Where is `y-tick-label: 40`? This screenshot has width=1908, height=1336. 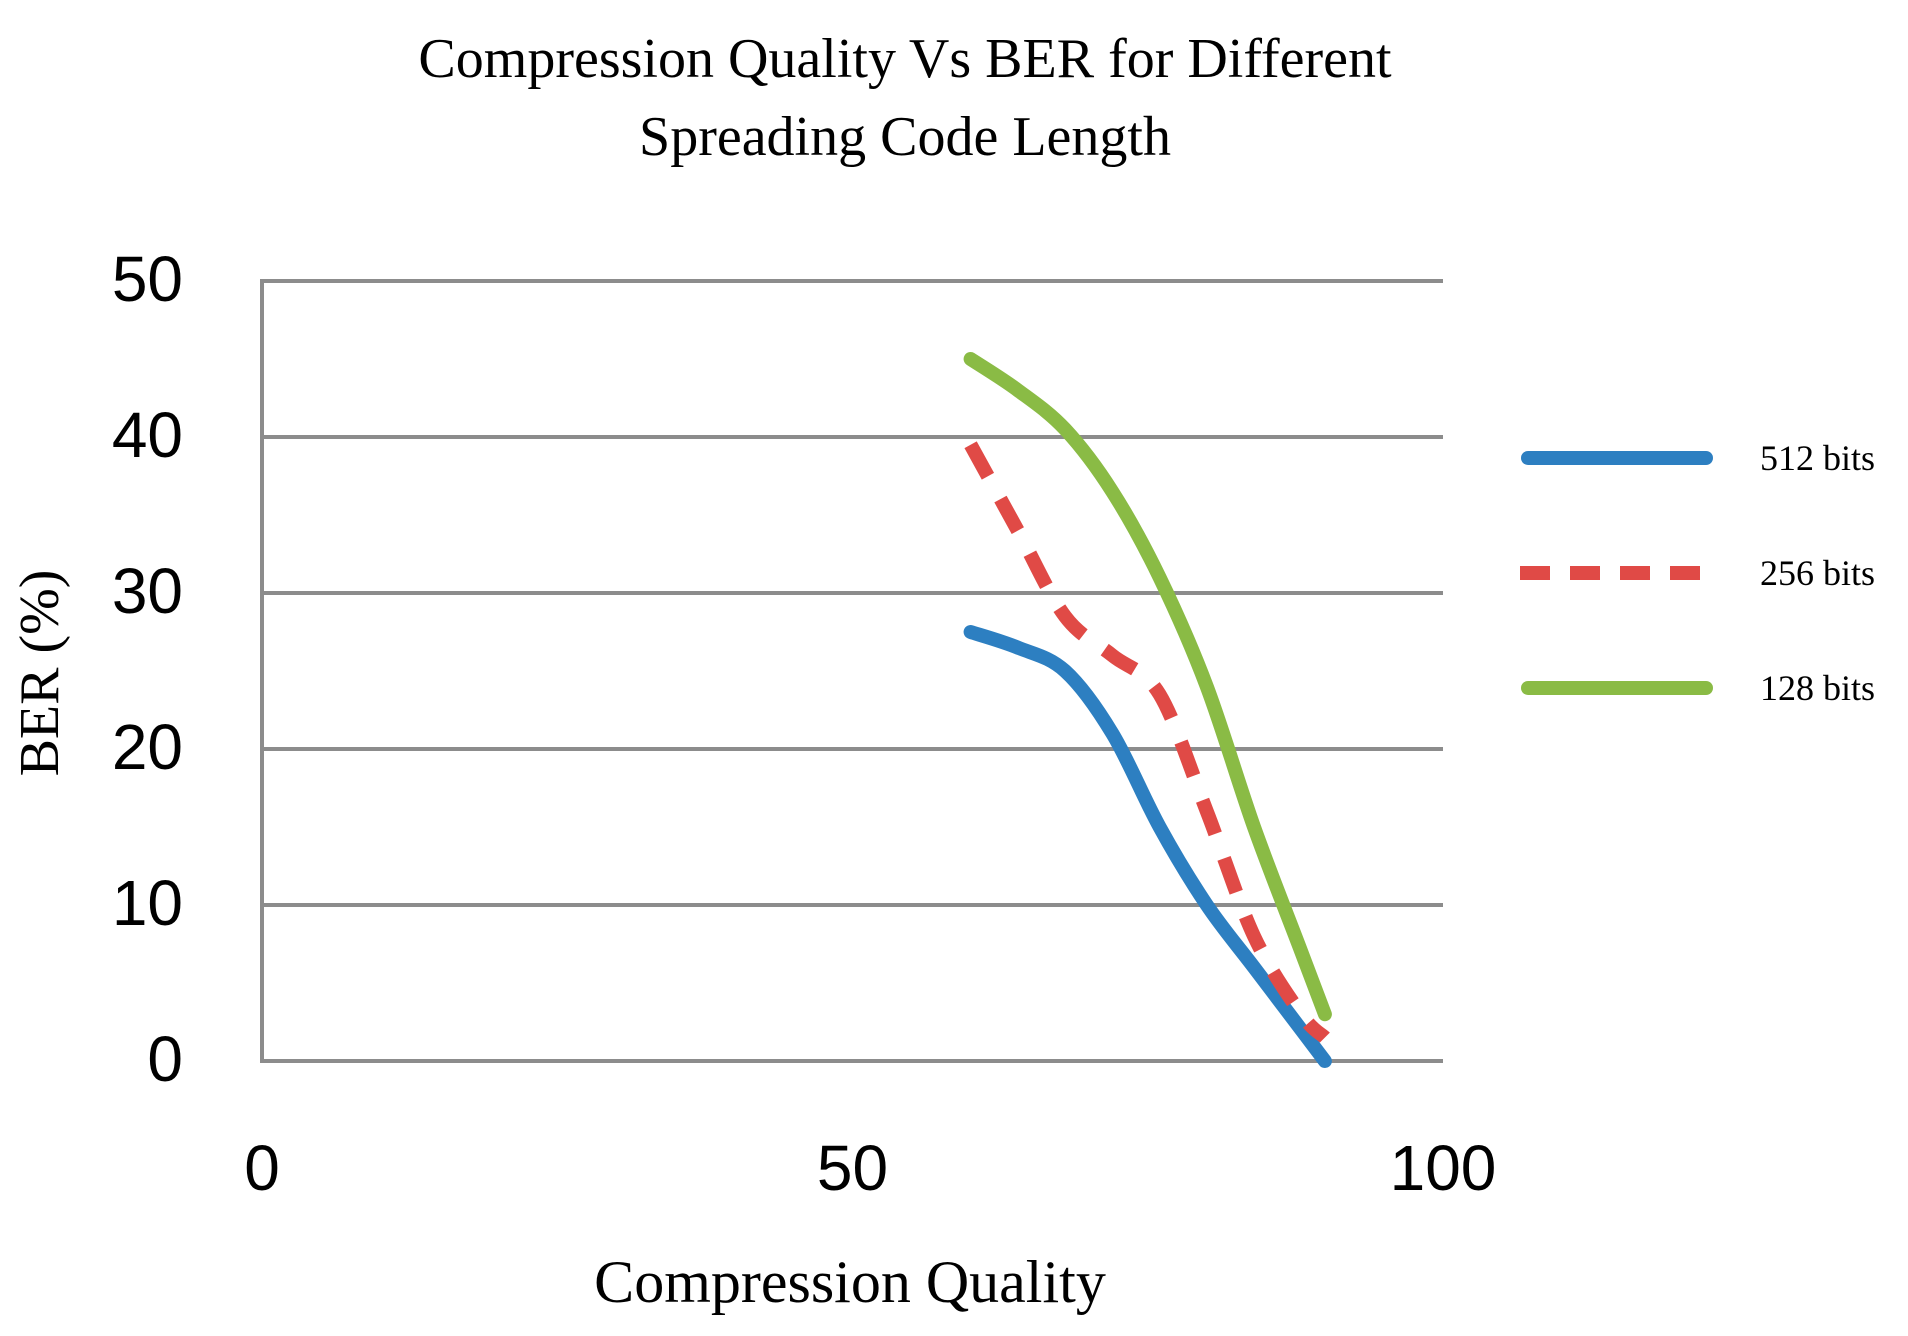 y-tick-label: 40 is located at coordinates (147, 435).